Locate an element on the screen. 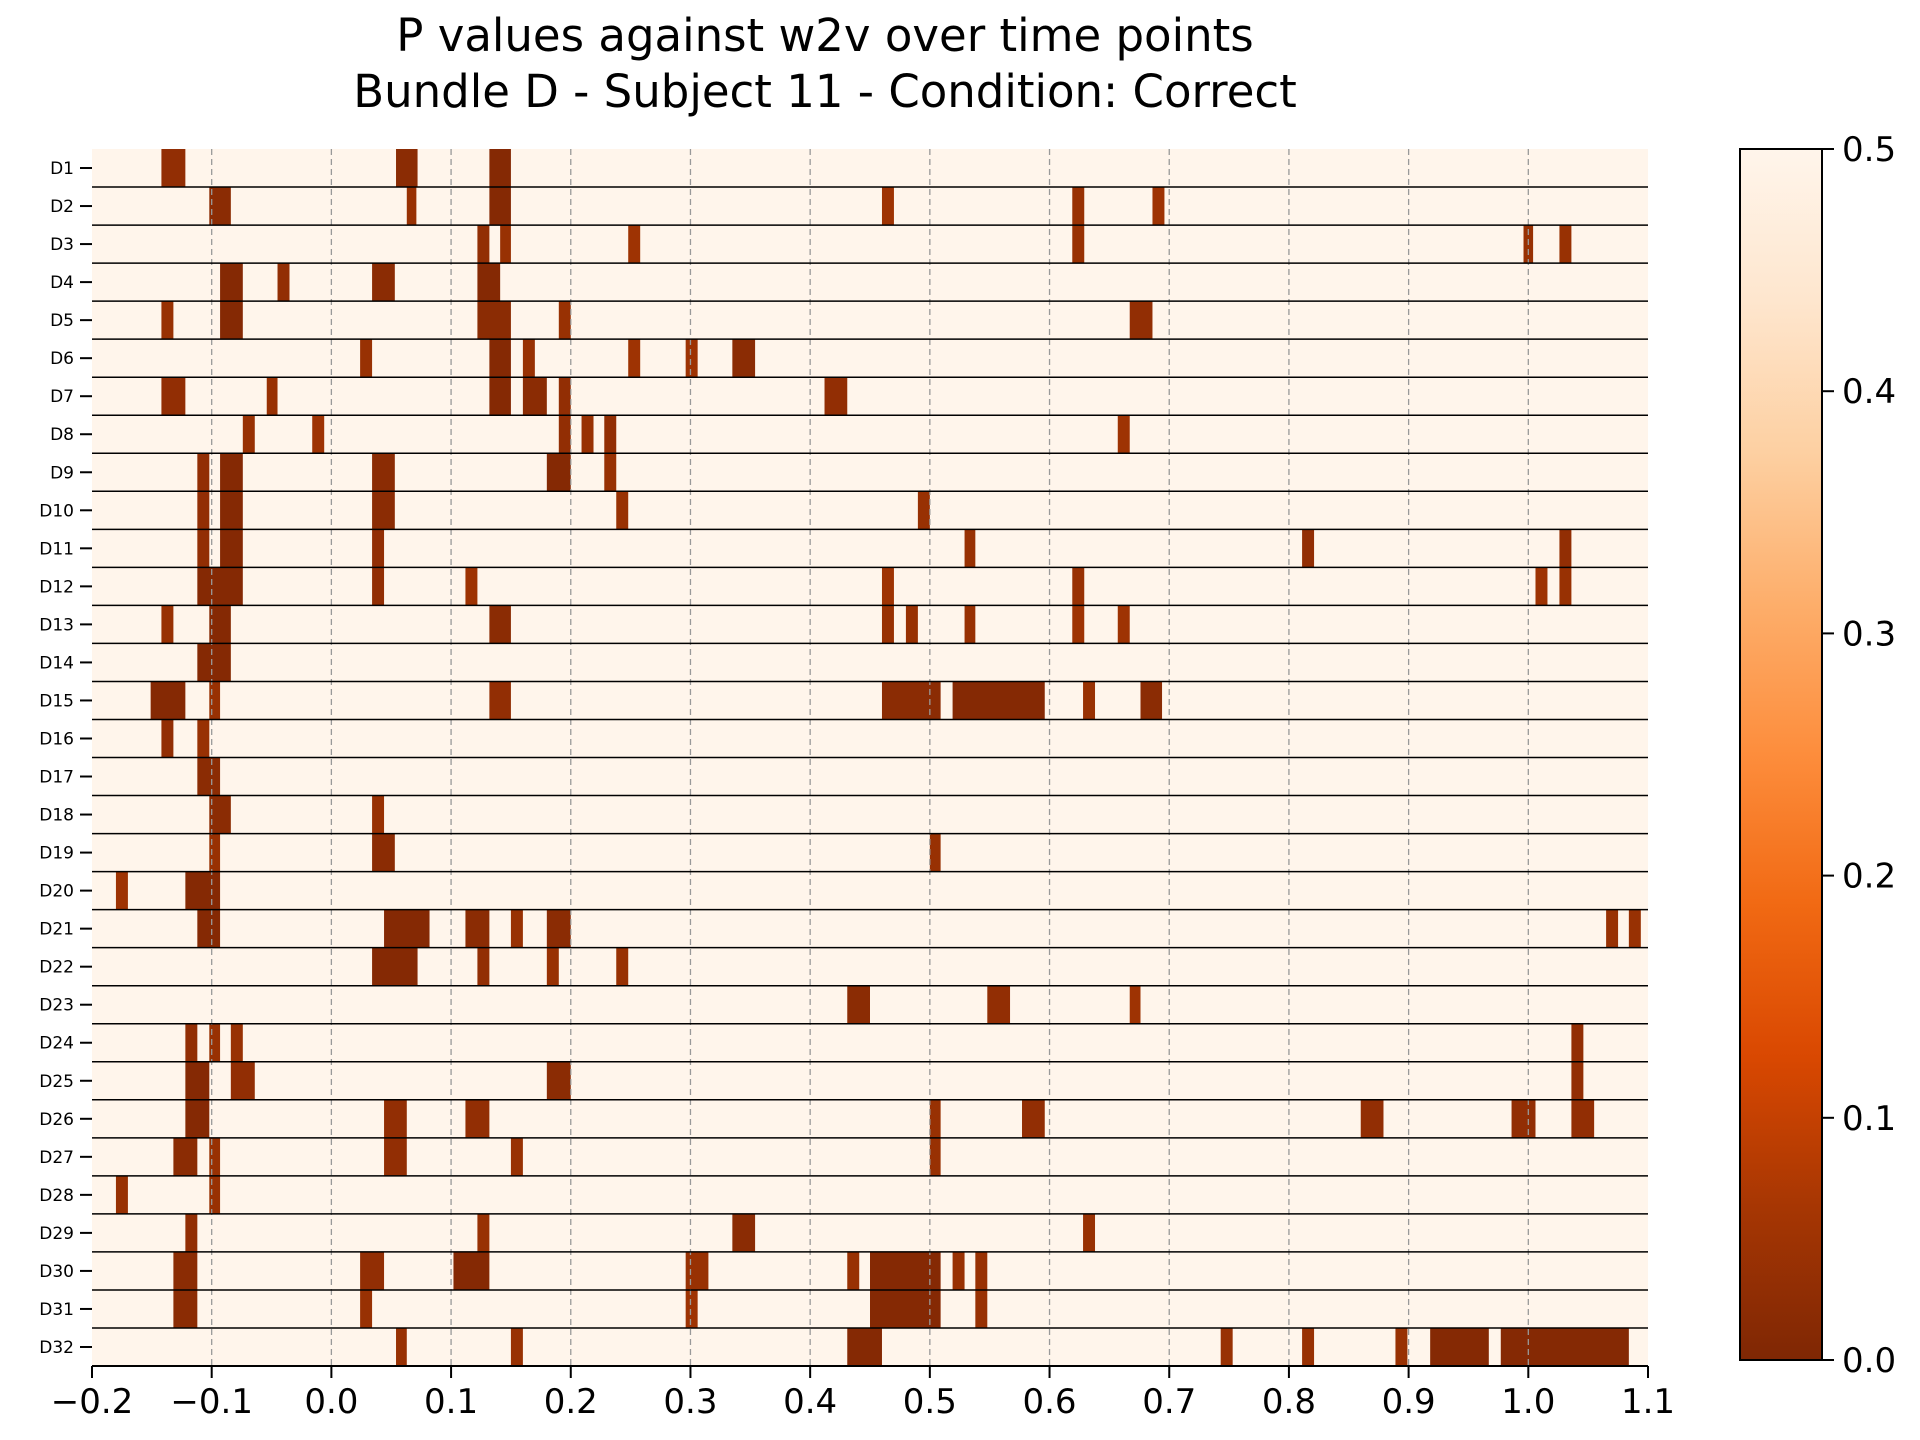  x-tick-label: 1.1 is located at coordinates (1648, 1402).